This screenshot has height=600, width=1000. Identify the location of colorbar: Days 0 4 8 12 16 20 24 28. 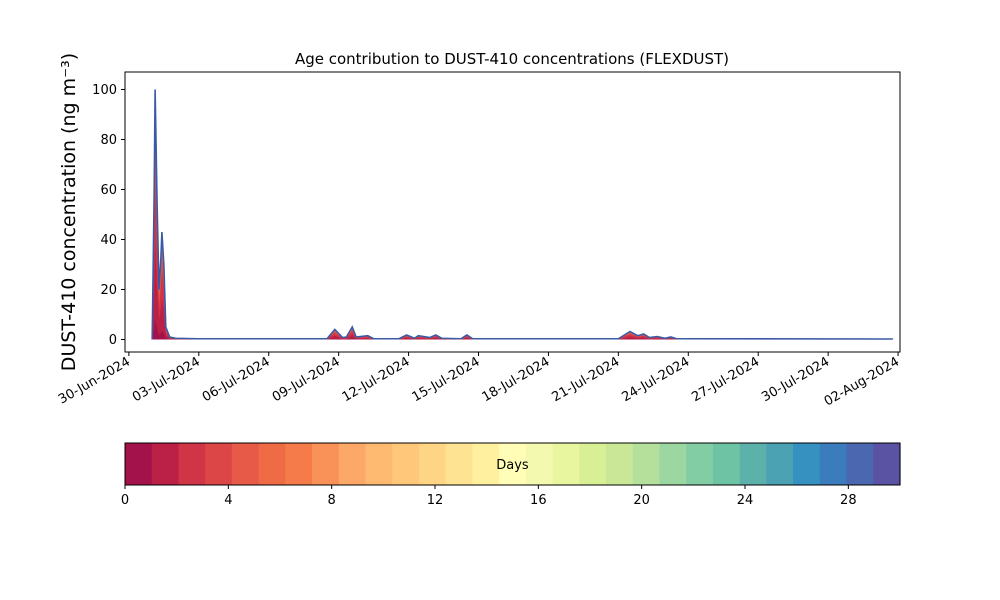
(511, 475).